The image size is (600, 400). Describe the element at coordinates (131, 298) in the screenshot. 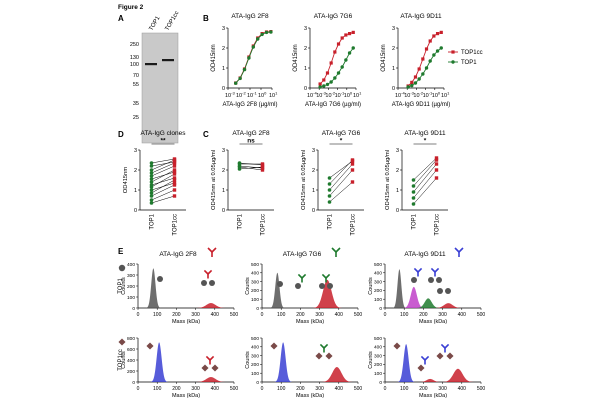

I see `y-tick-label: 100` at that location.